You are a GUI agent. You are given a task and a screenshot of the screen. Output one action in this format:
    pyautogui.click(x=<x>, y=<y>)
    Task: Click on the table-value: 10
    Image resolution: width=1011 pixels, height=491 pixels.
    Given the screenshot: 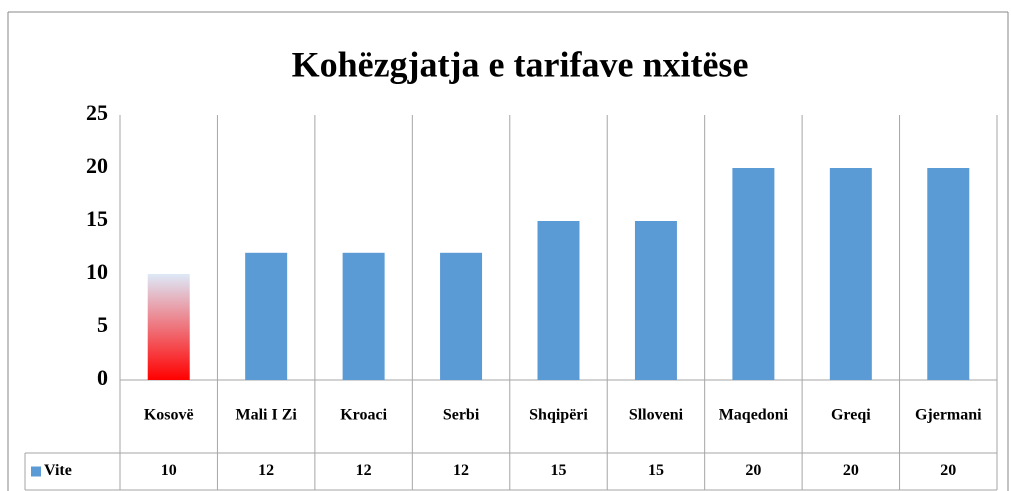 What is the action you would take?
    pyautogui.click(x=169, y=470)
    